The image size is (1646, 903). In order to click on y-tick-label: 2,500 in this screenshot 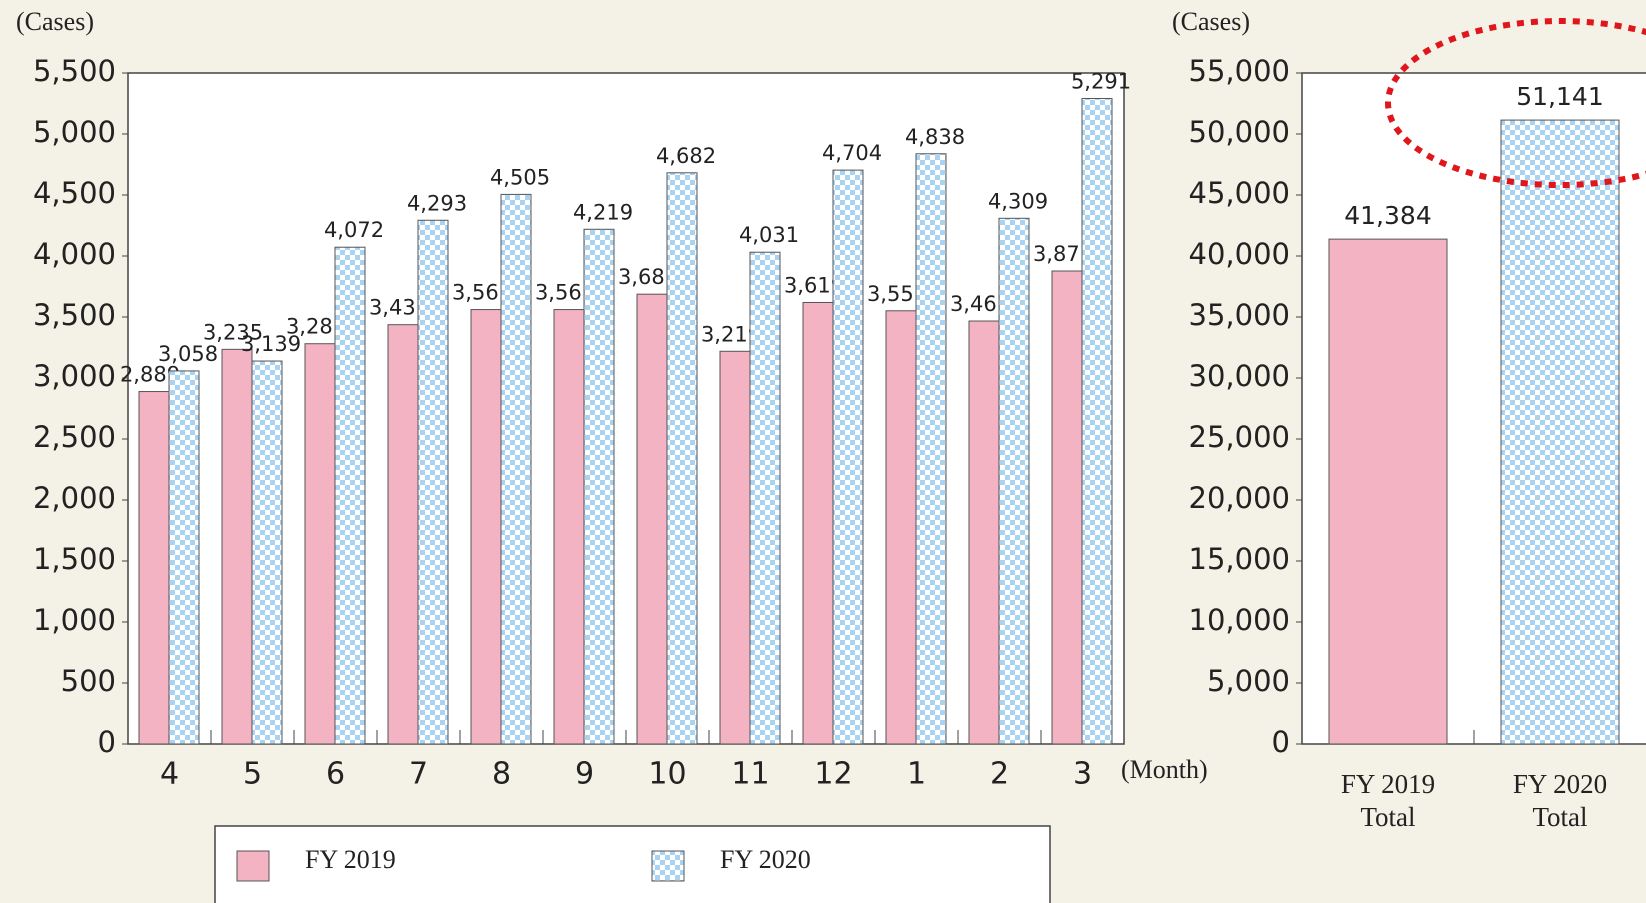, I will do `click(74, 437)`.